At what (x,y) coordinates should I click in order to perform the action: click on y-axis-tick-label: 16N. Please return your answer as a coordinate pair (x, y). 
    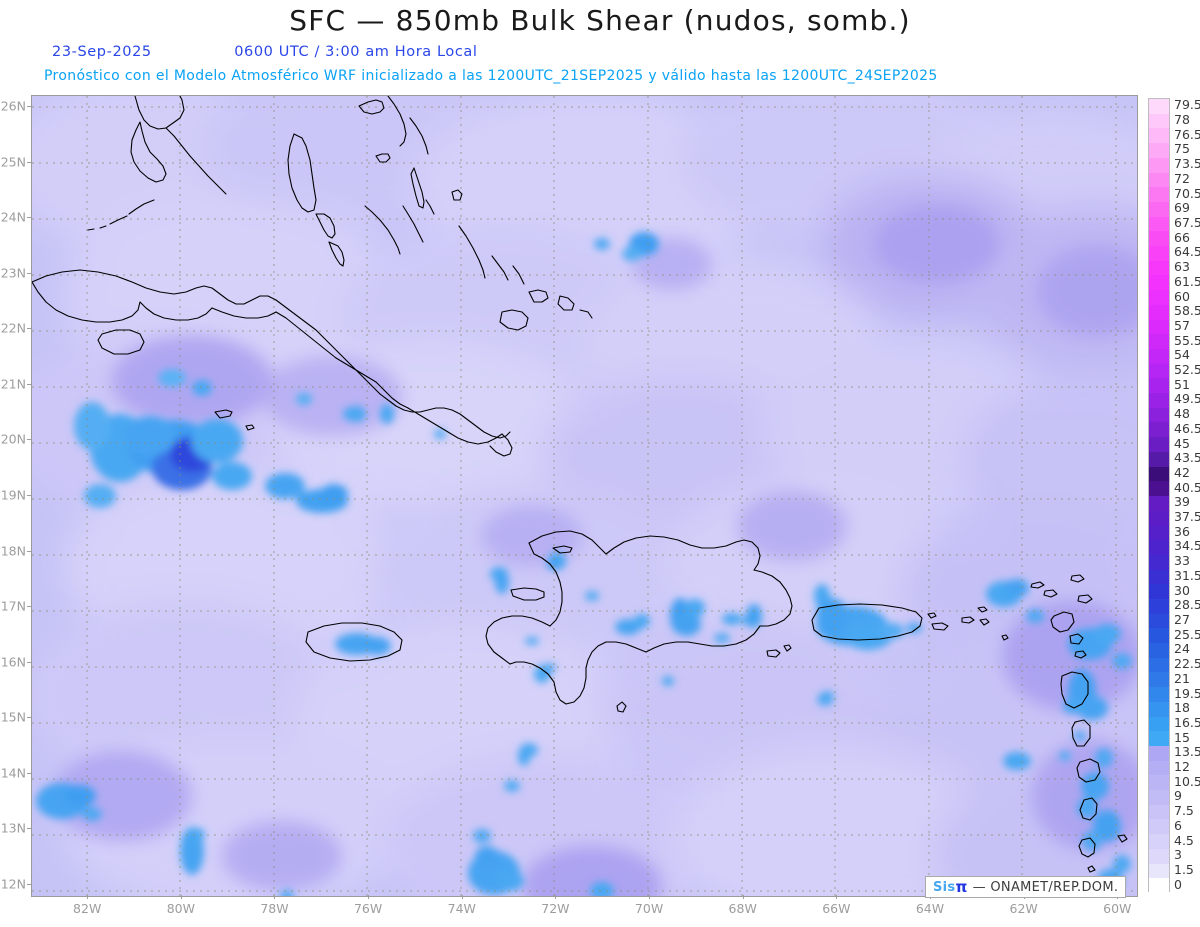
    Looking at the image, I should click on (13, 662).